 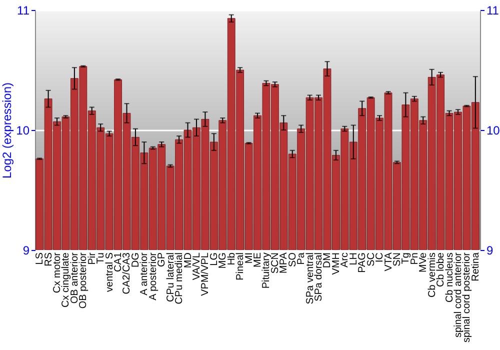 What do you see at coordinates (206, 274) in the screenshot?
I see `x-tick-label: VPM/VPL` at bounding box center [206, 274].